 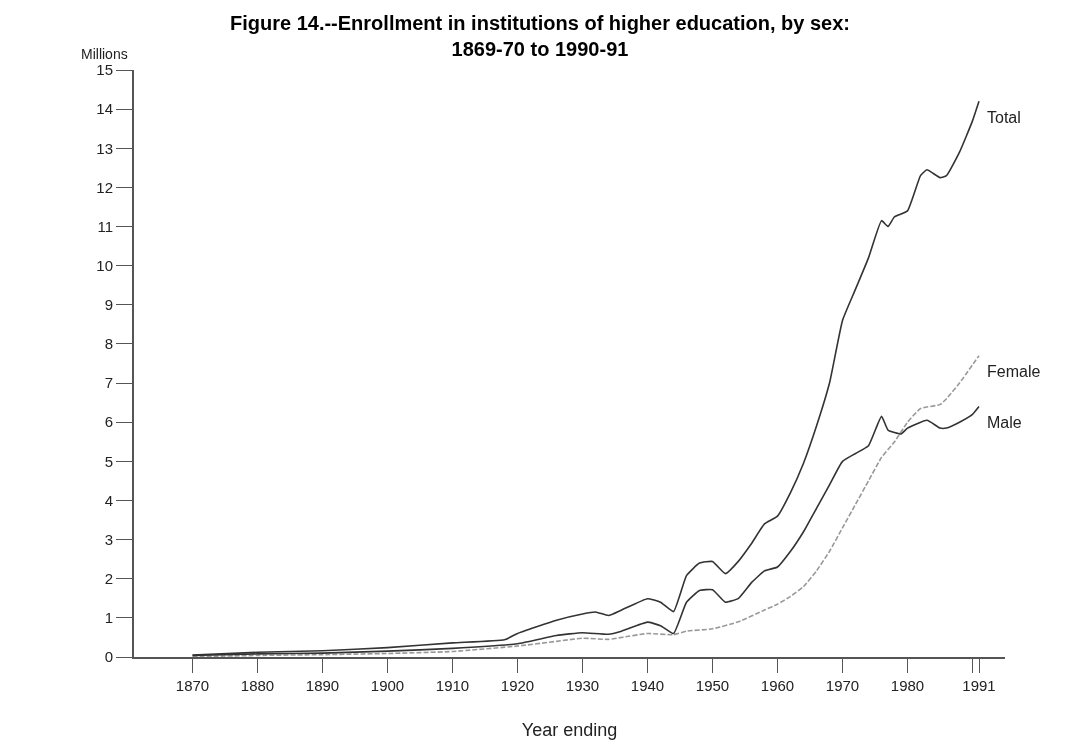 What do you see at coordinates (108, 305) in the screenshot?
I see `y-tick-label: 9` at bounding box center [108, 305].